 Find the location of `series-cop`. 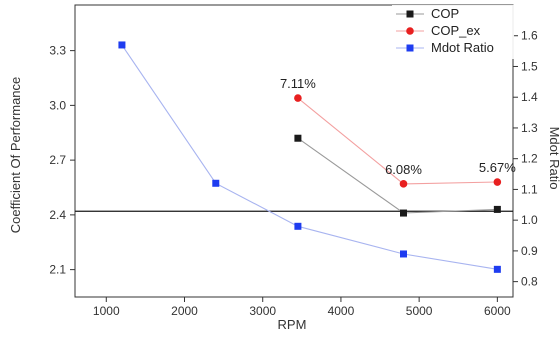

series-cop is located at coordinates (397, 175).